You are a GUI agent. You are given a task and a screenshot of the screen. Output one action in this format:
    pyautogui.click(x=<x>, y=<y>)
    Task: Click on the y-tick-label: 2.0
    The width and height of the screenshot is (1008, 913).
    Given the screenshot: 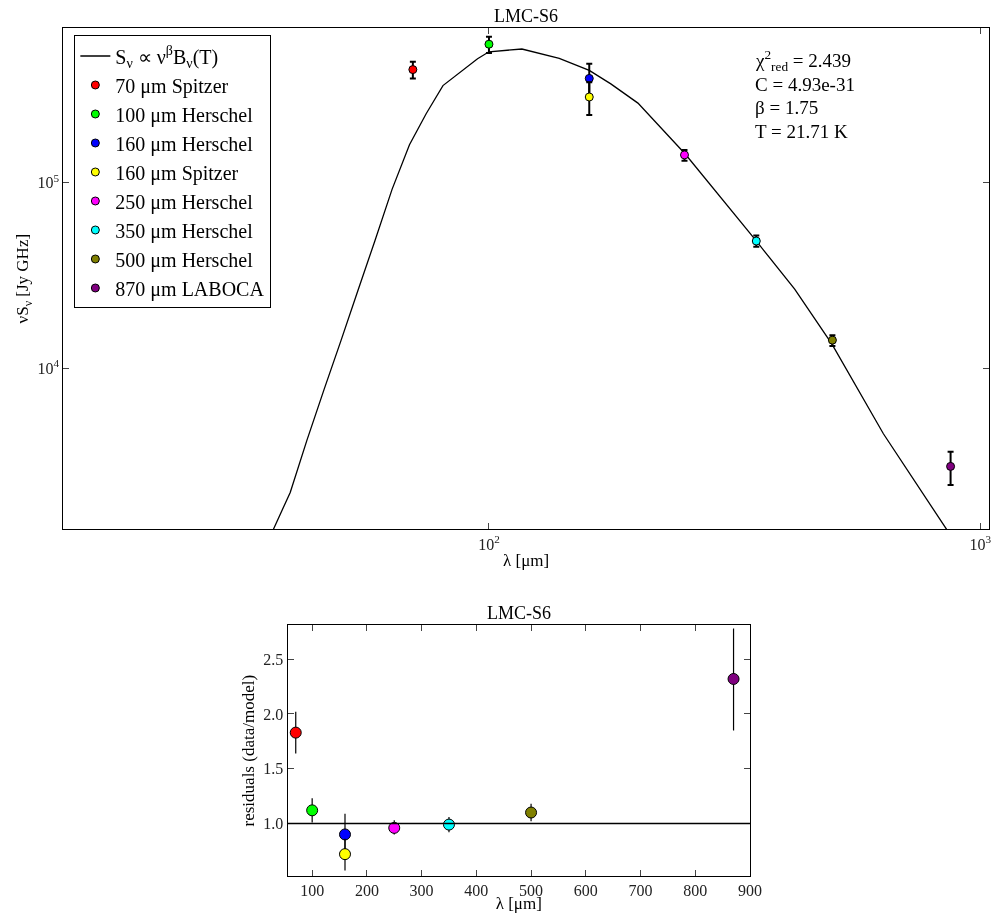 What is the action you would take?
    pyautogui.click(x=273, y=714)
    